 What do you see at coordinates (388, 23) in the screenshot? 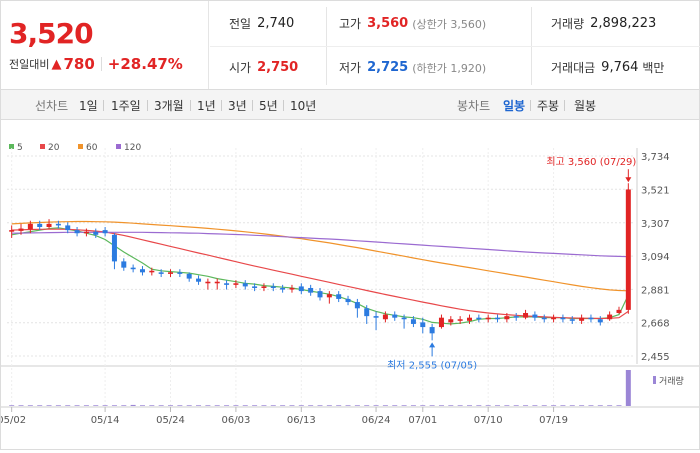
I see `stat-value: 3,560` at bounding box center [388, 23].